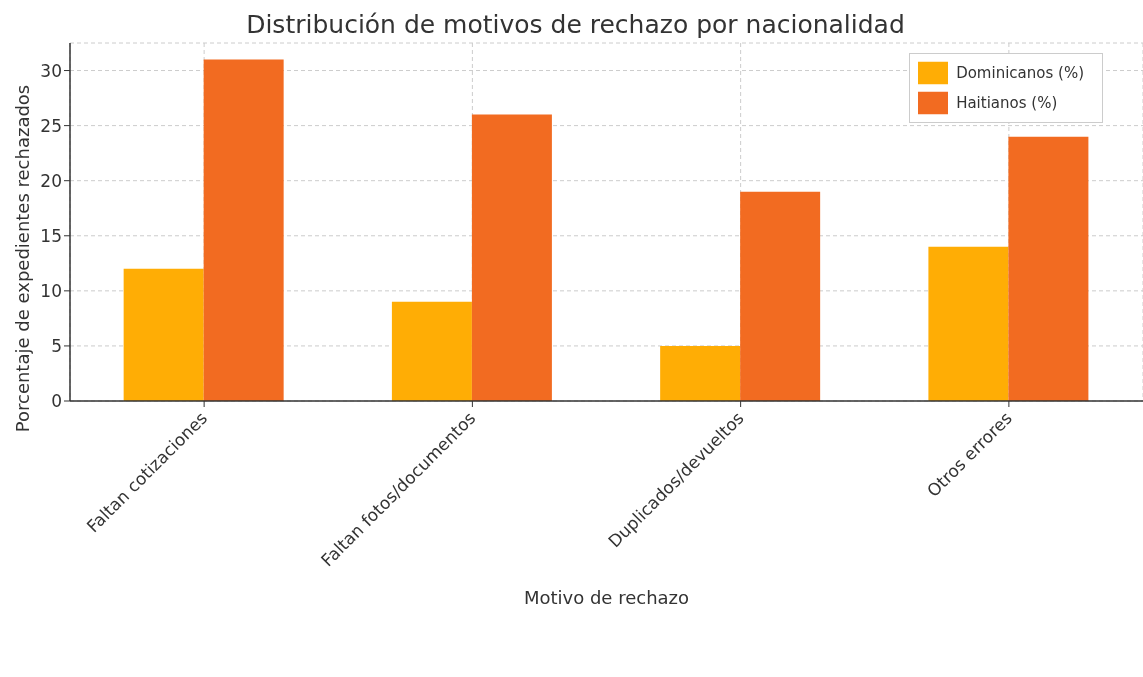 The image size is (1143, 677). I want to click on y-tick-label: 5, so click(56, 345).